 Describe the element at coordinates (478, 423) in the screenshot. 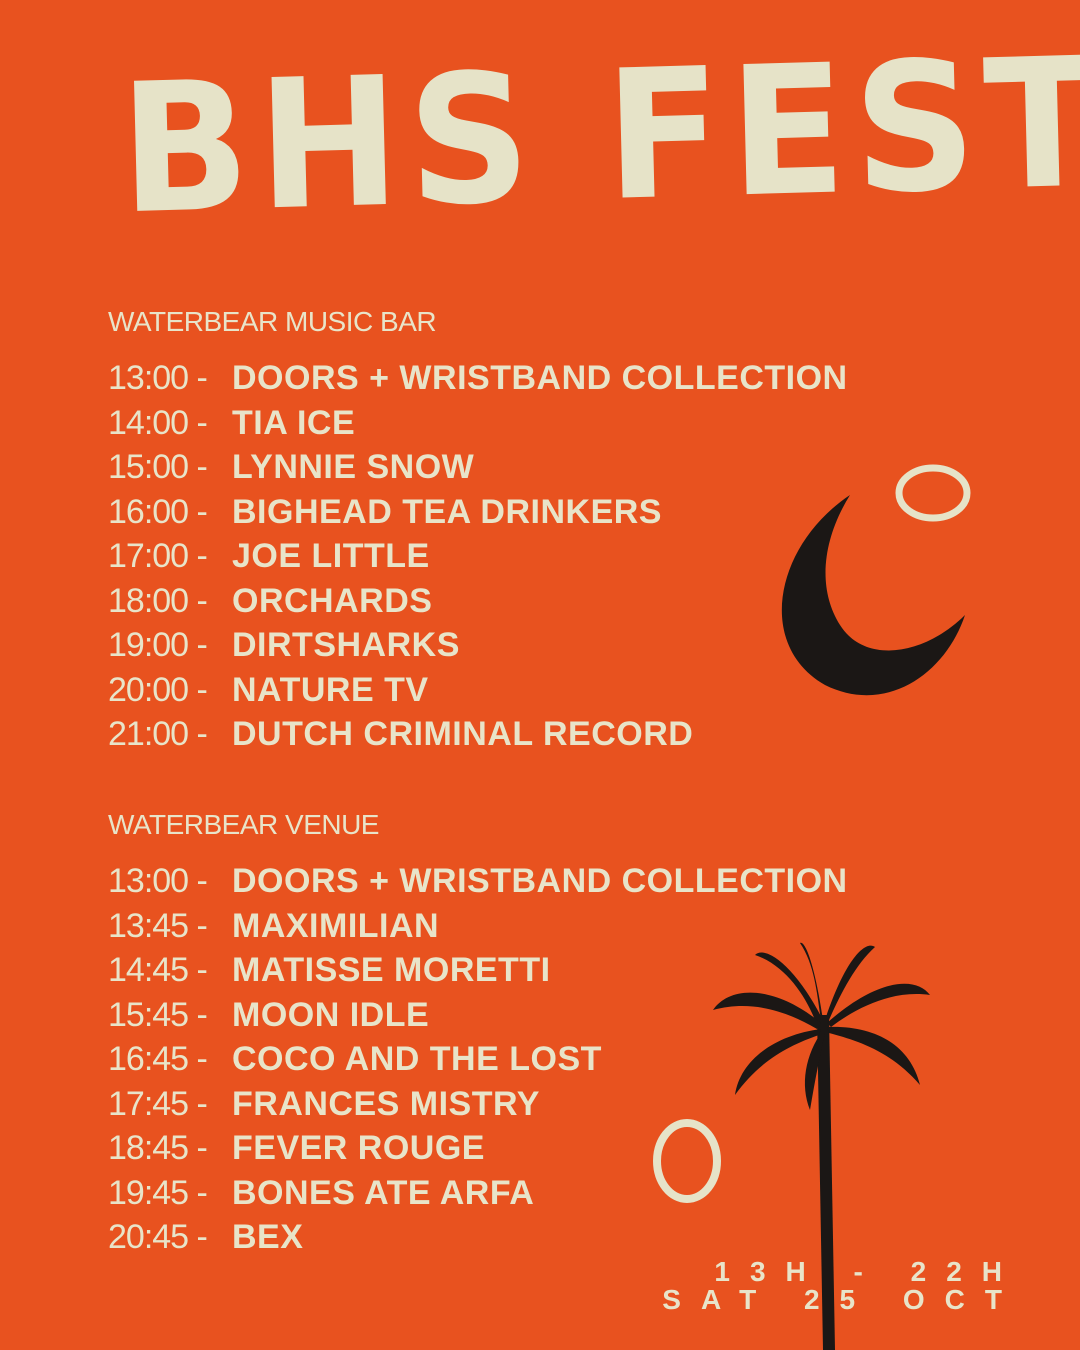

I see `schedule-row: 14:00 - TIA ICE` at that location.